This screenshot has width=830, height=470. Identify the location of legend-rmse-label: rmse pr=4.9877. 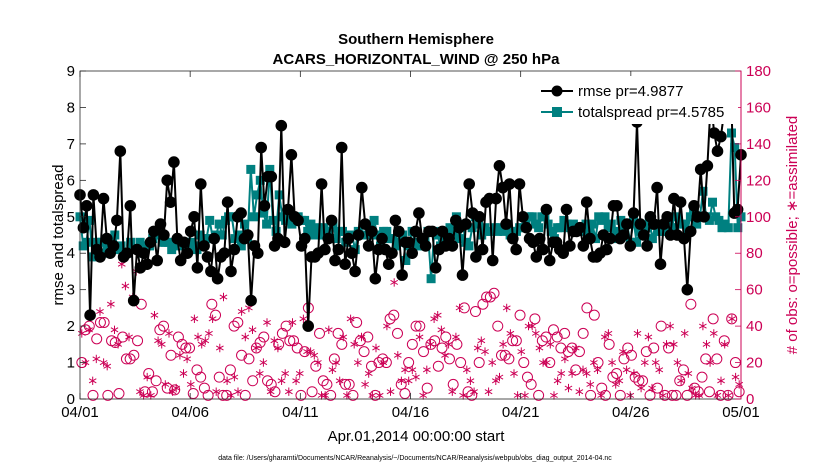
(630, 91).